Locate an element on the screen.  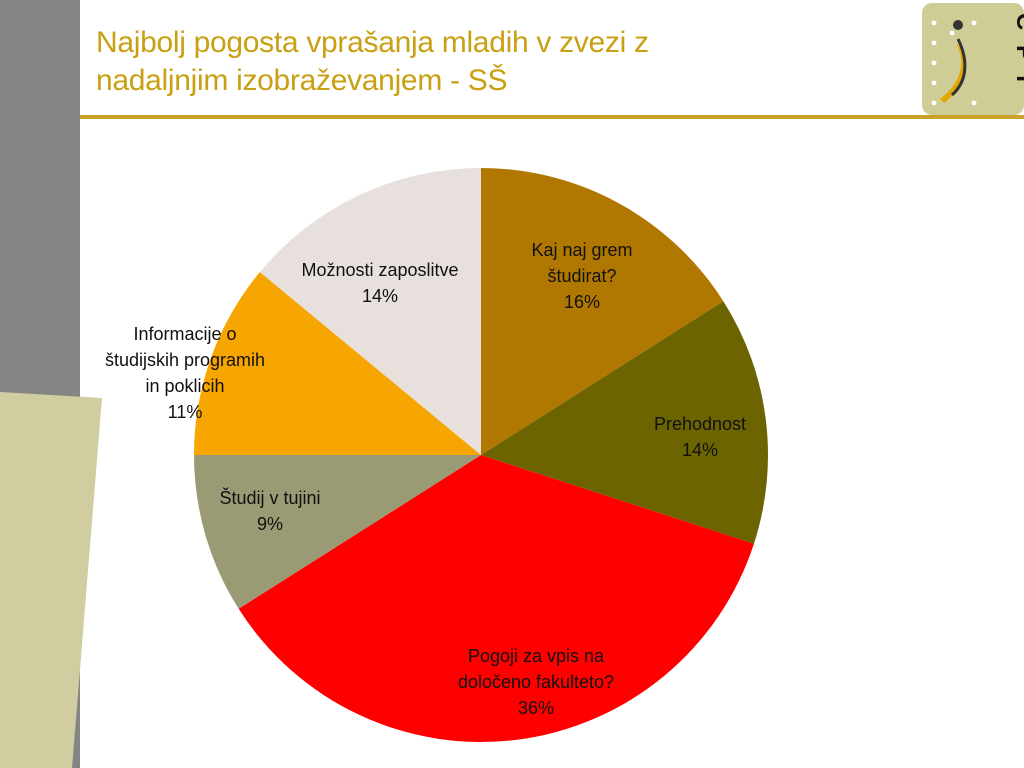
pie-slice-prehodnost is located at coordinates (624, 422).